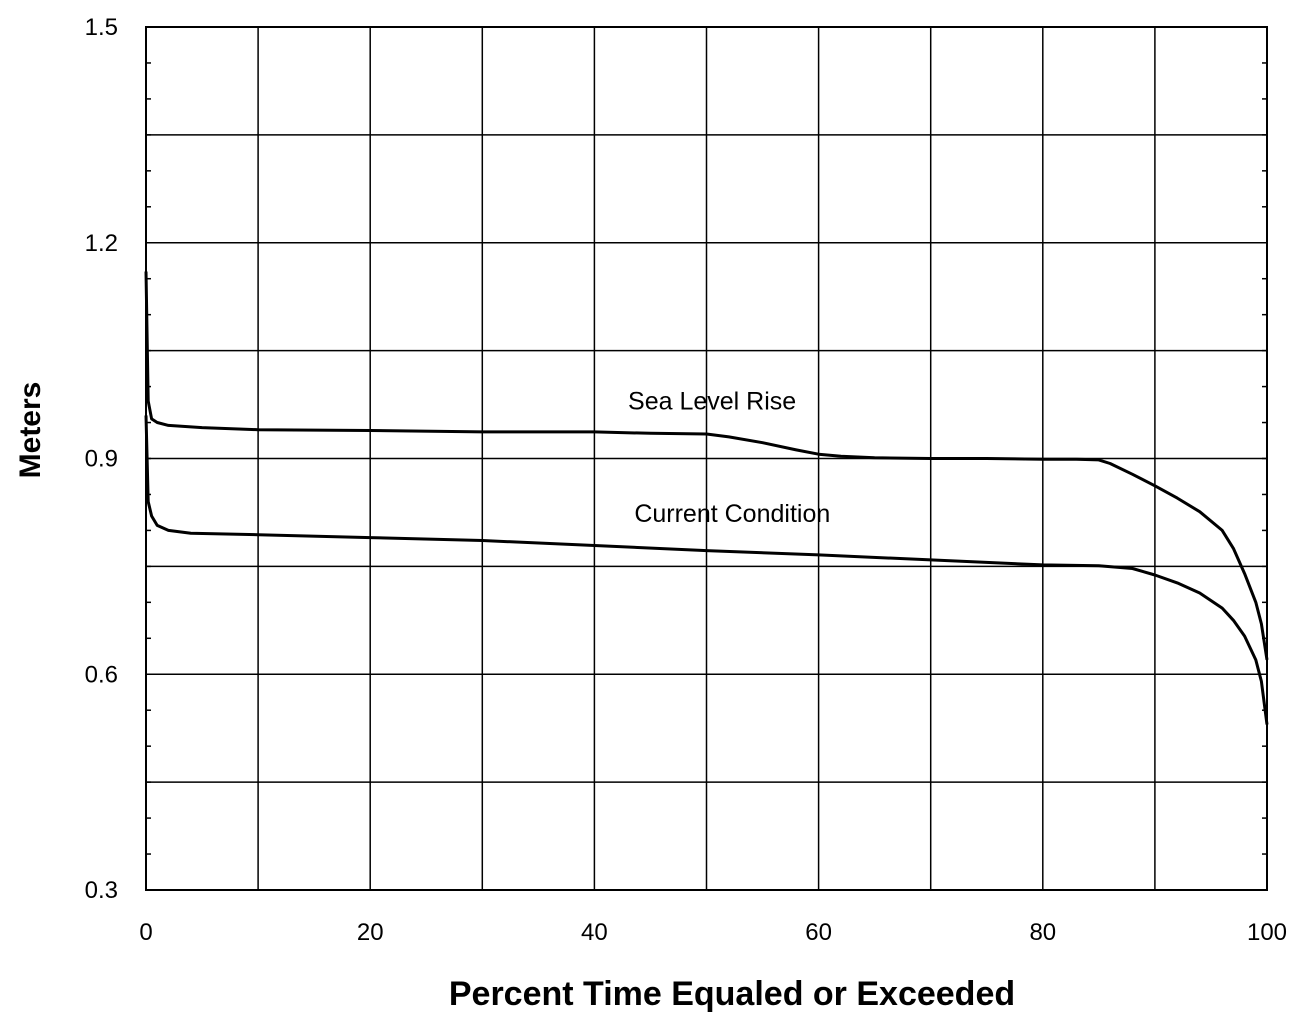  What do you see at coordinates (712, 402) in the screenshot?
I see `annotation-sea-level-rise: Sea Level Rise` at bounding box center [712, 402].